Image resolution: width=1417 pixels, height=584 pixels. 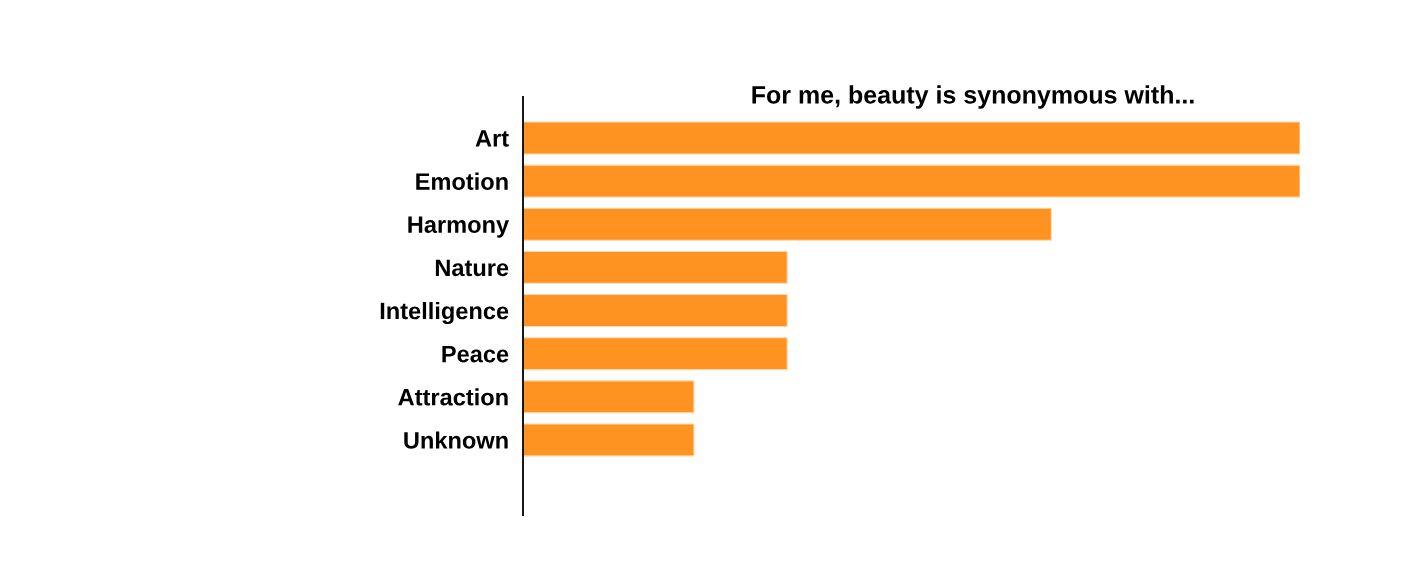 What do you see at coordinates (456, 440) in the screenshot?
I see `y-tick-label: Unknown` at bounding box center [456, 440].